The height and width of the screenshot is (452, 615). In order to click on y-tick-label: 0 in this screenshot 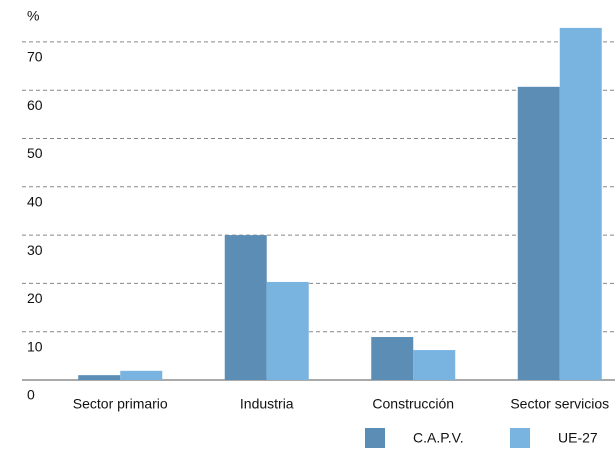, I will do `click(31, 395)`.